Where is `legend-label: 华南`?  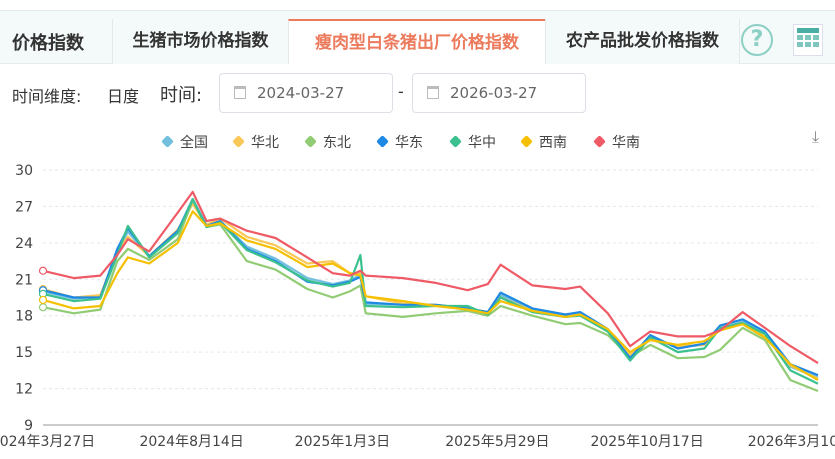
legend-label: 华南 is located at coordinates (626, 143).